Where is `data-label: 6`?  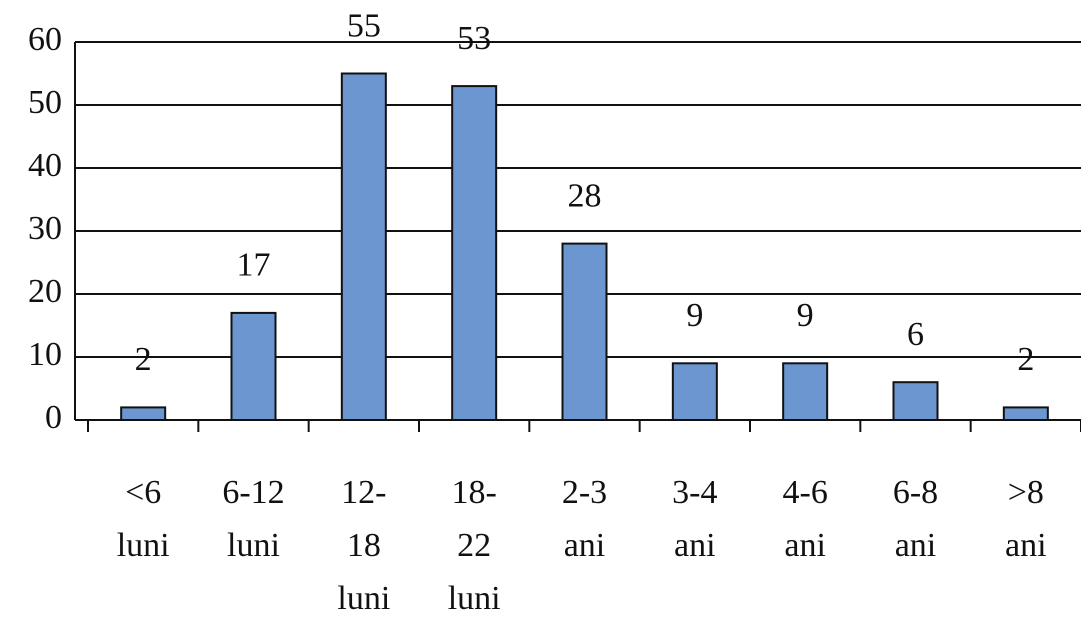 data-label: 6 is located at coordinates (915, 334).